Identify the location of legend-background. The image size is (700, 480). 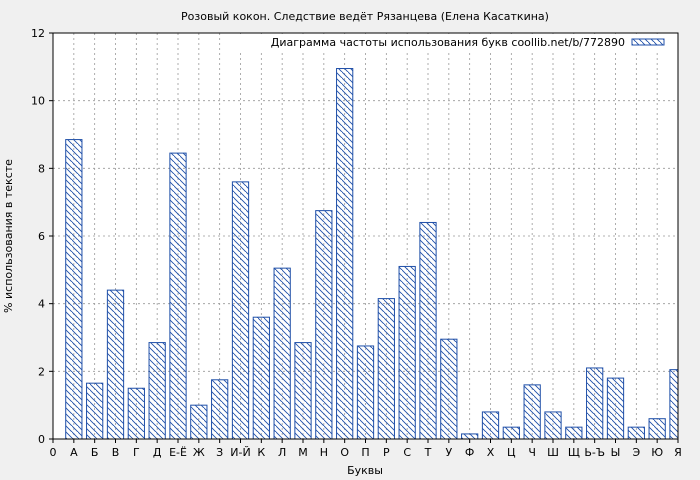
(458, 42).